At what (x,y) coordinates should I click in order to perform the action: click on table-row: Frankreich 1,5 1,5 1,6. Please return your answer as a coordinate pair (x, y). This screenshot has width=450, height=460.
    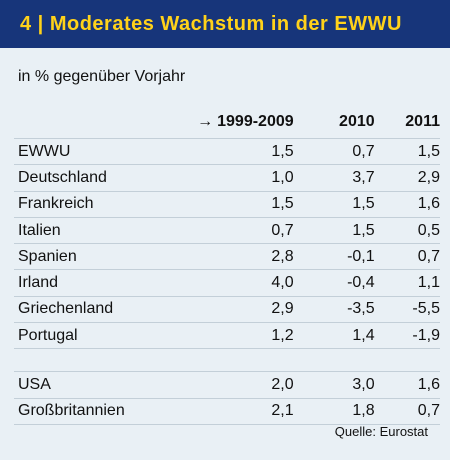
    Looking at the image, I should click on (227, 204).